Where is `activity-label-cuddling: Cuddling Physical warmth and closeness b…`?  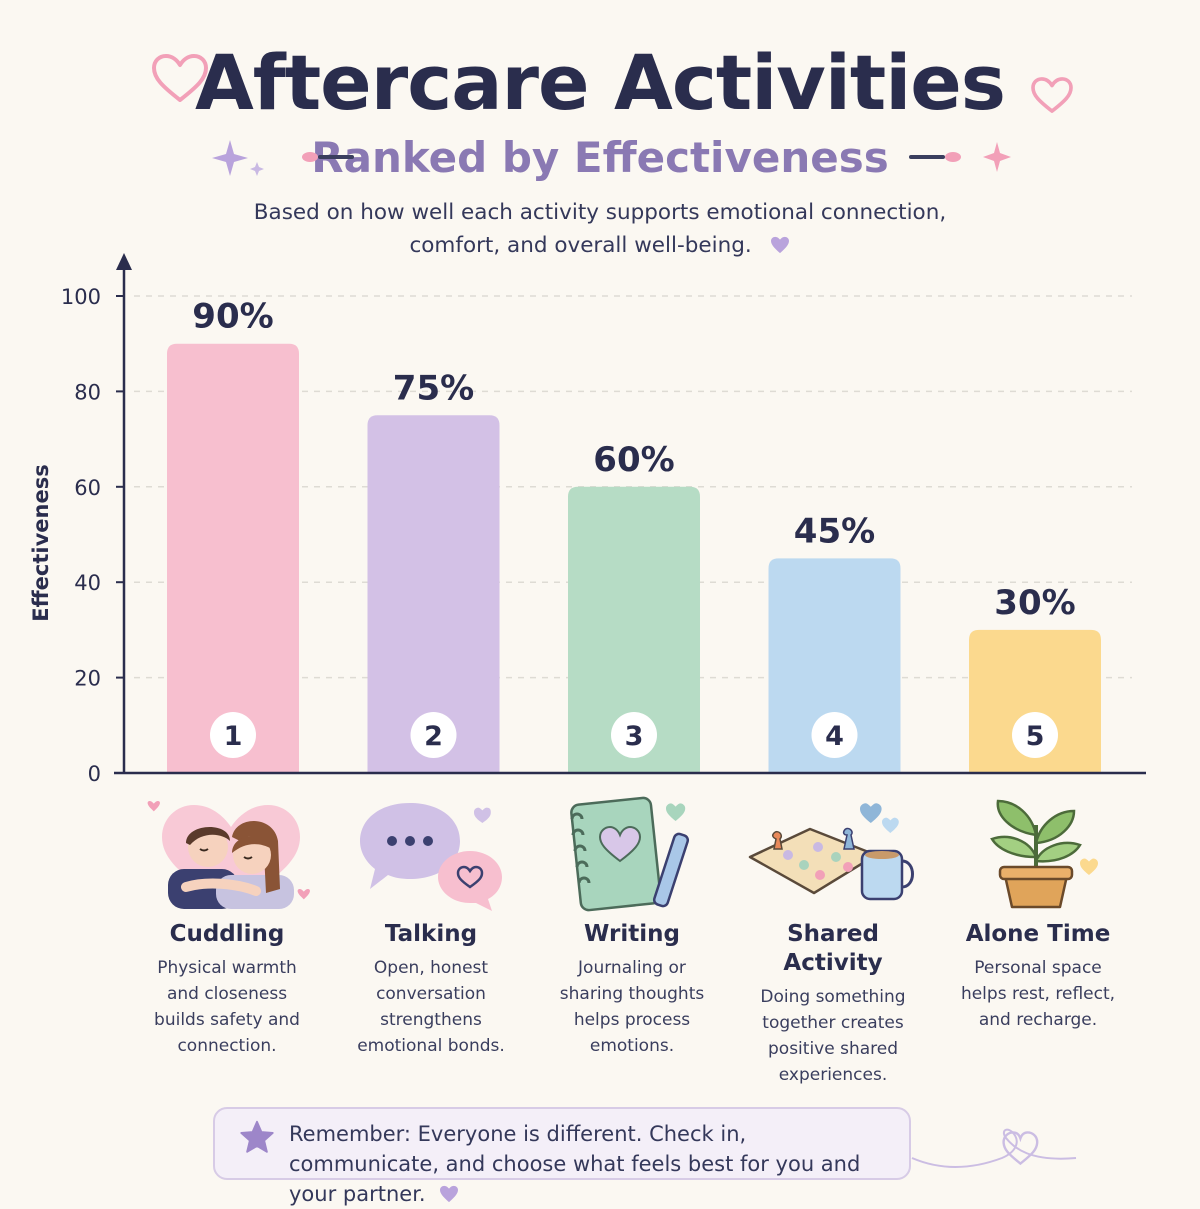 activity-label-cuddling: Cuddling Physical warmth and closeness b… is located at coordinates (227, 989).